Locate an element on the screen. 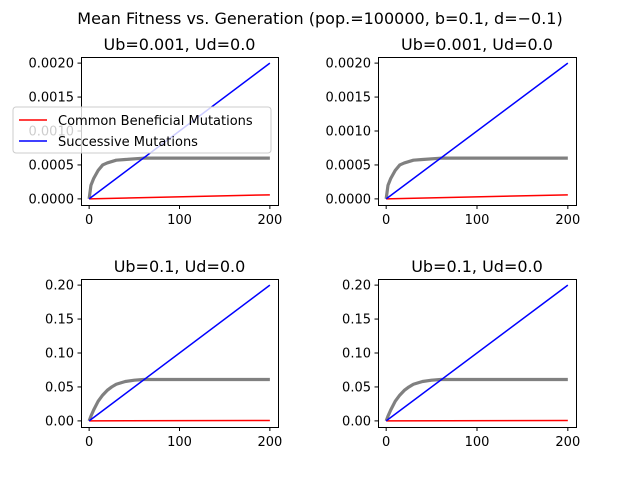 The height and width of the screenshot is (480, 640). legend-box is located at coordinates (142, 130).